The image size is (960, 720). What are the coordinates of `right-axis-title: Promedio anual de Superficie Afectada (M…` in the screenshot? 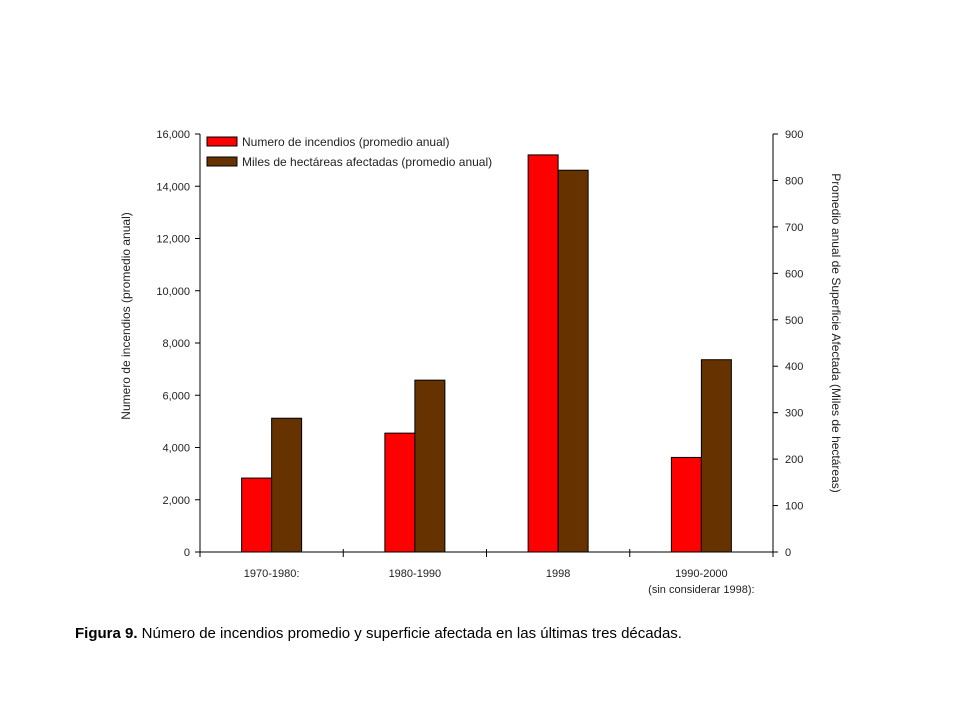 It's located at (836, 333).